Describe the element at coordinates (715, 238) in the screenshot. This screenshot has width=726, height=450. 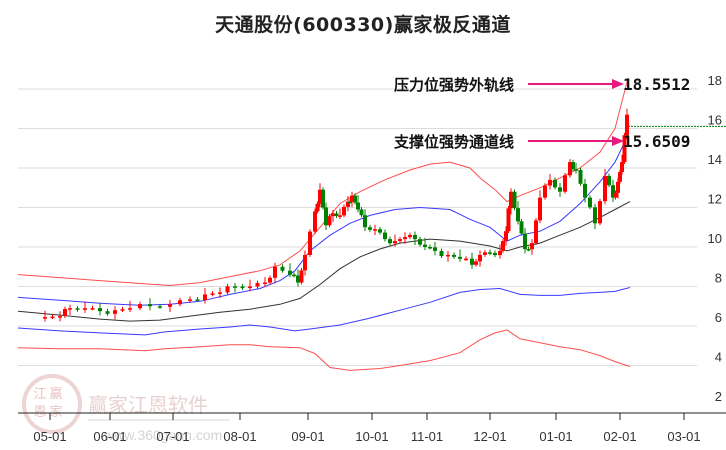
I see `y-tick-label: 10` at that location.